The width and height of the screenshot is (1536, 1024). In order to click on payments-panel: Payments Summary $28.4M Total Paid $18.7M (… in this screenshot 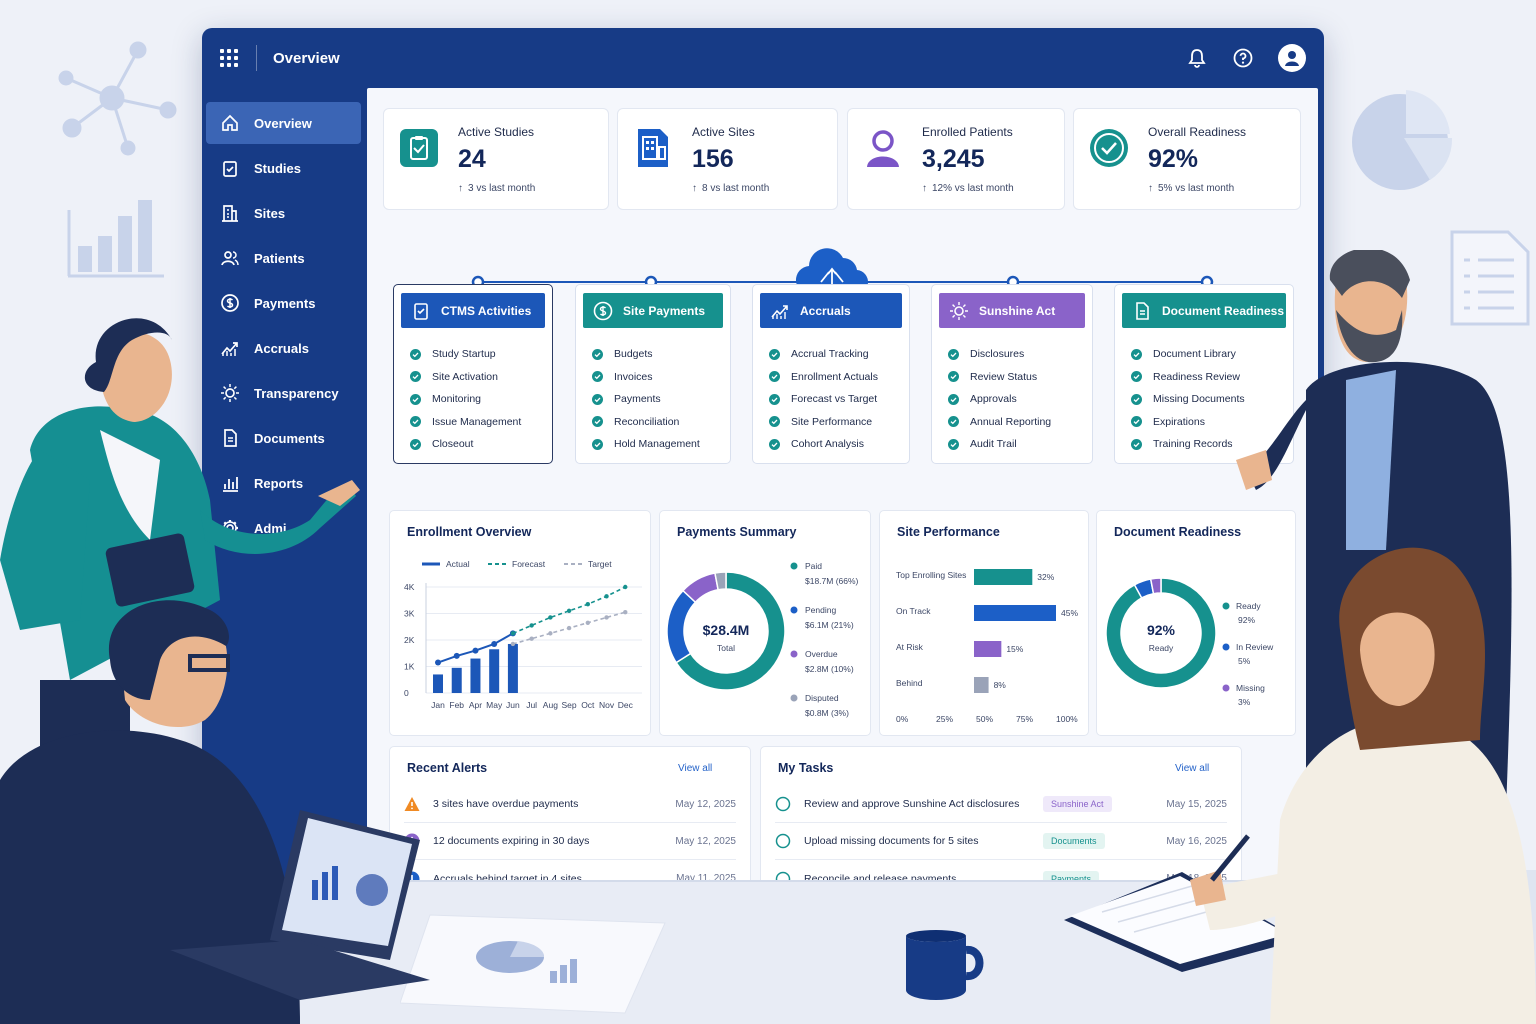, I will do `click(765, 623)`.